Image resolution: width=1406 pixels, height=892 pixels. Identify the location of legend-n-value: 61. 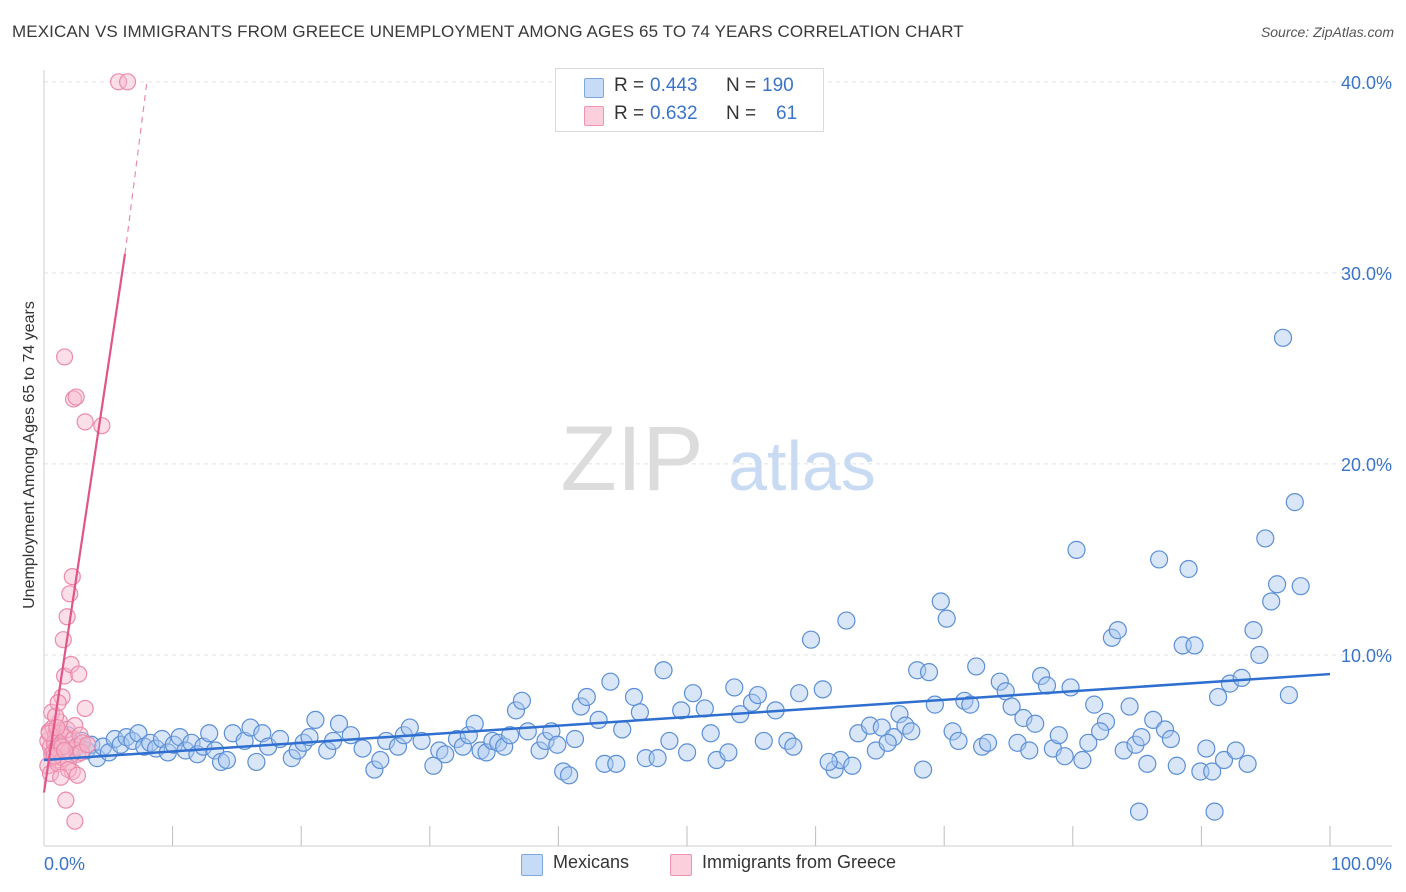
(787, 113).